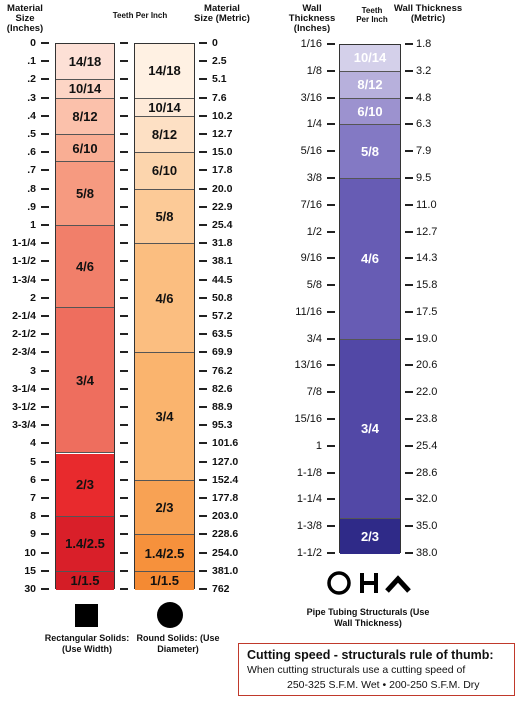 The width and height of the screenshot is (521, 701). Describe the element at coordinates (31, 61) in the screenshot. I see `solids-inch-label: .1` at that location.